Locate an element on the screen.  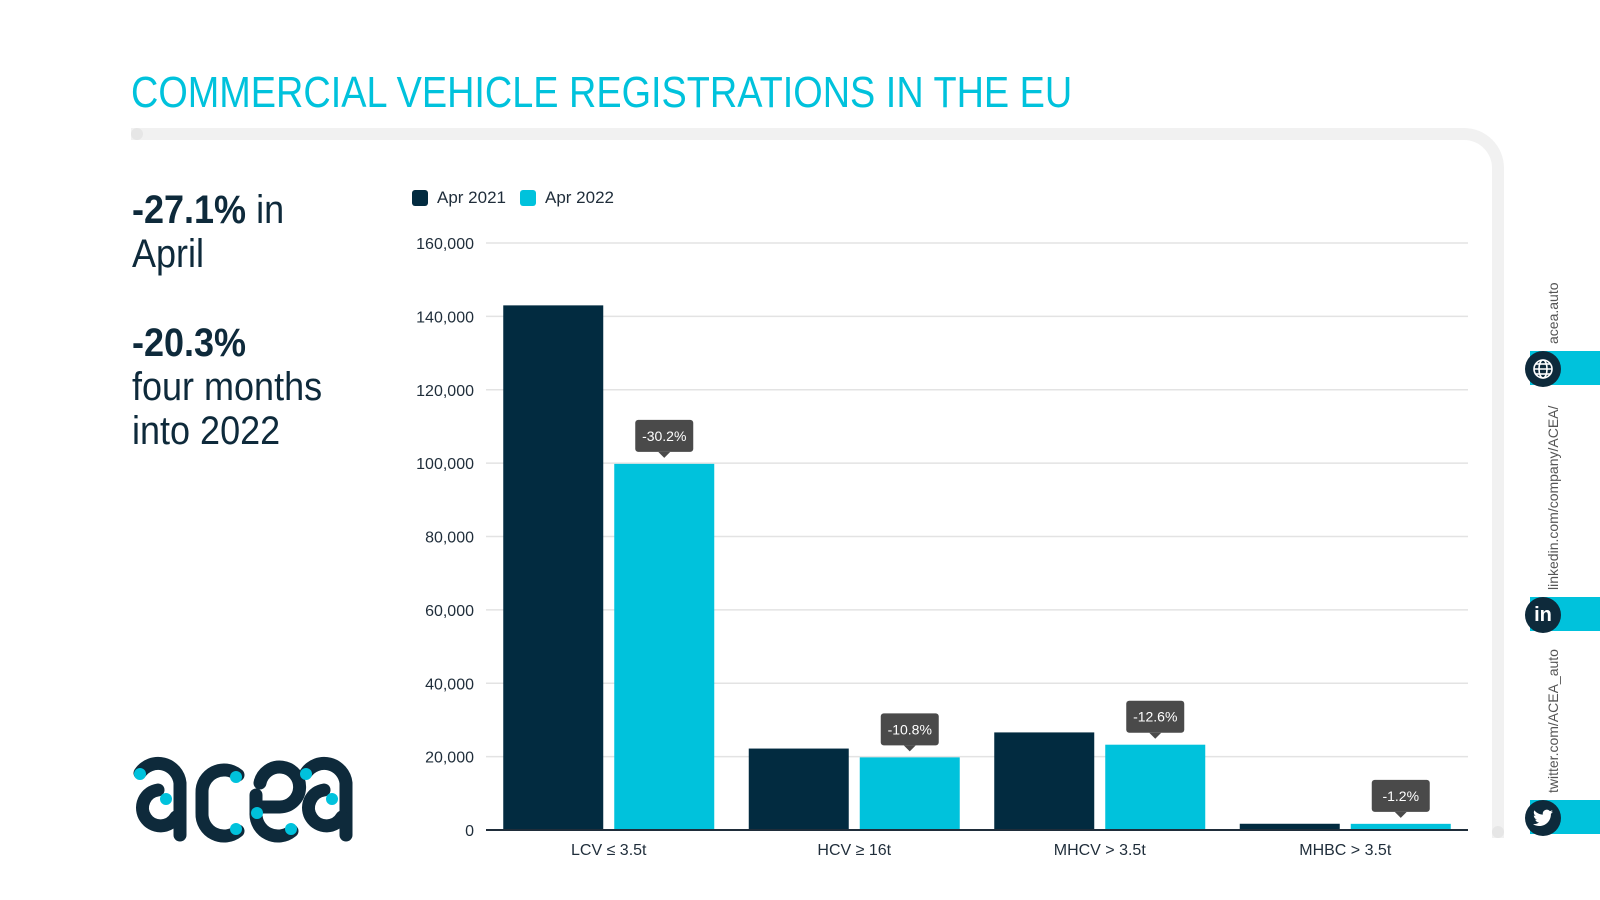
kpi-april-value: -27.1% is located at coordinates (189, 210).